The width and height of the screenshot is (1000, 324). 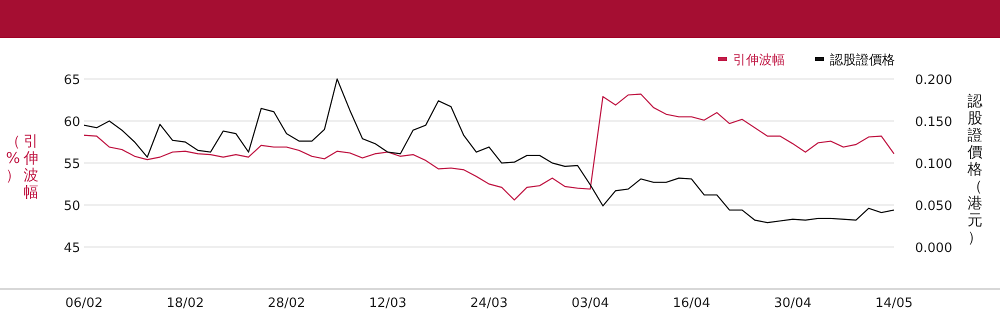 What do you see at coordinates (287, 303) in the screenshot?
I see `x-tick-label: 28/02` at bounding box center [287, 303].